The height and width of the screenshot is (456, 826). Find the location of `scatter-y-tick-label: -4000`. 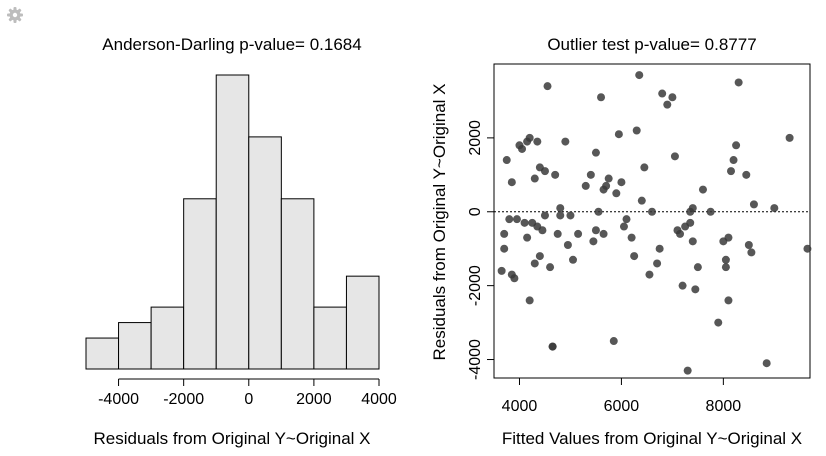

scatter-y-tick-label: -4000 is located at coordinates (475, 359).